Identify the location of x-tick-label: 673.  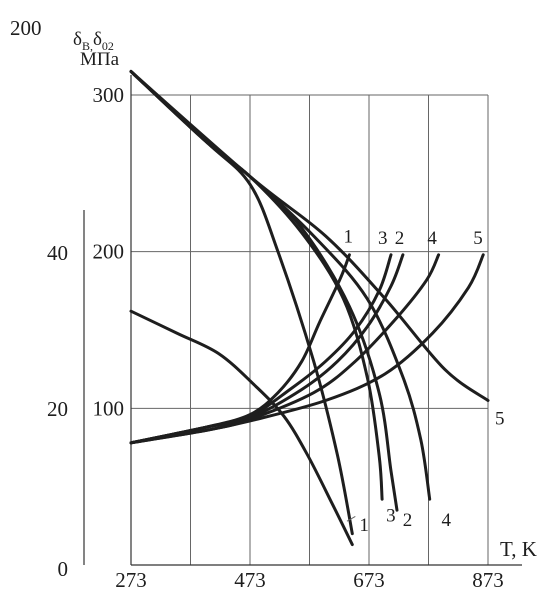
(369, 579).